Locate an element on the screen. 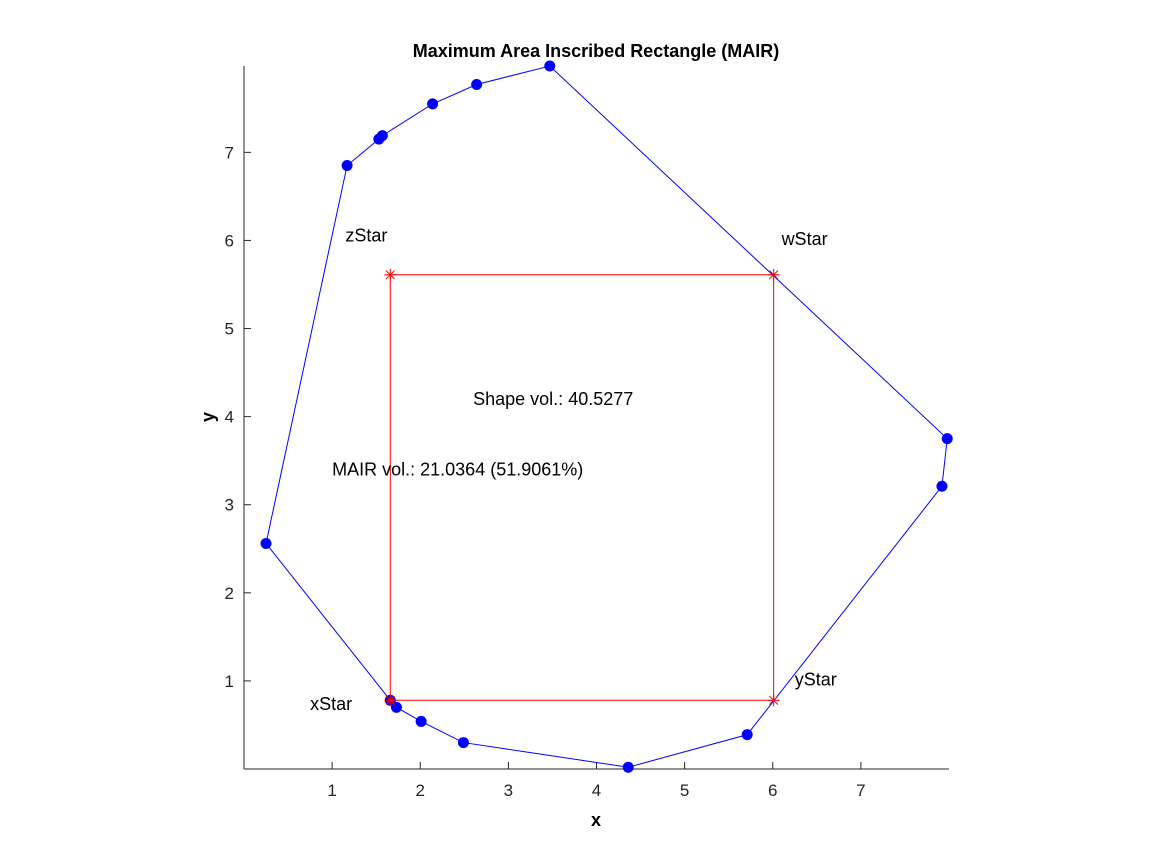 The height and width of the screenshot is (864, 1152). y-tick-label: 5 is located at coordinates (229, 329).